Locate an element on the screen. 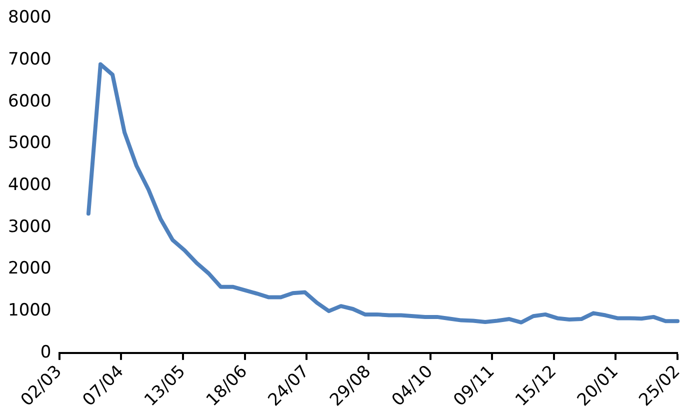 This screenshot has height=413, width=694. y-tick-label: 8000 is located at coordinates (30, 18).